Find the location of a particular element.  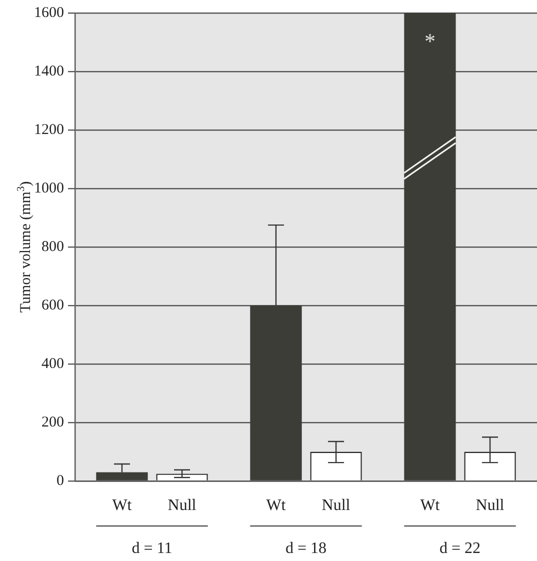

y-tick-label: 1600 is located at coordinates (49, 12).